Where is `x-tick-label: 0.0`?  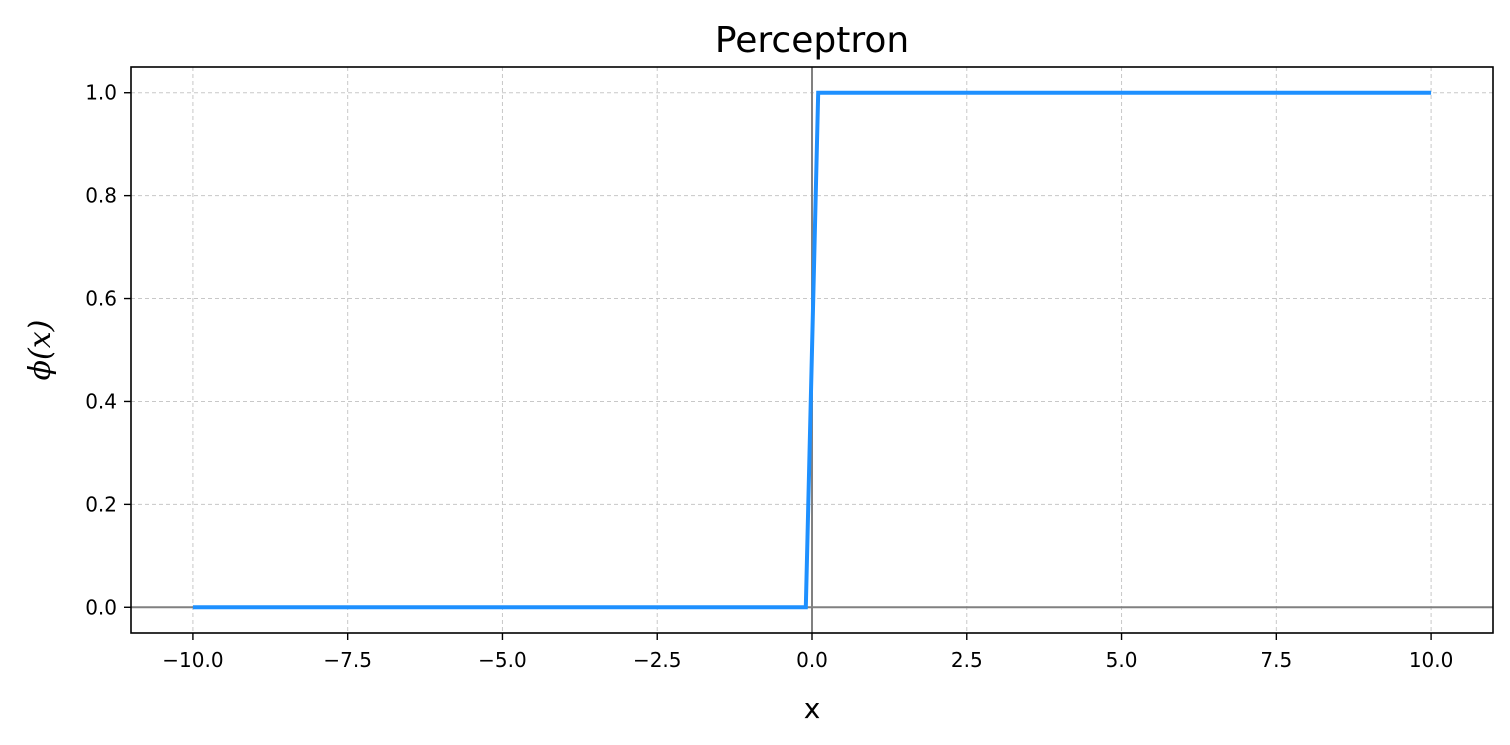 x-tick-label: 0.0 is located at coordinates (812, 660).